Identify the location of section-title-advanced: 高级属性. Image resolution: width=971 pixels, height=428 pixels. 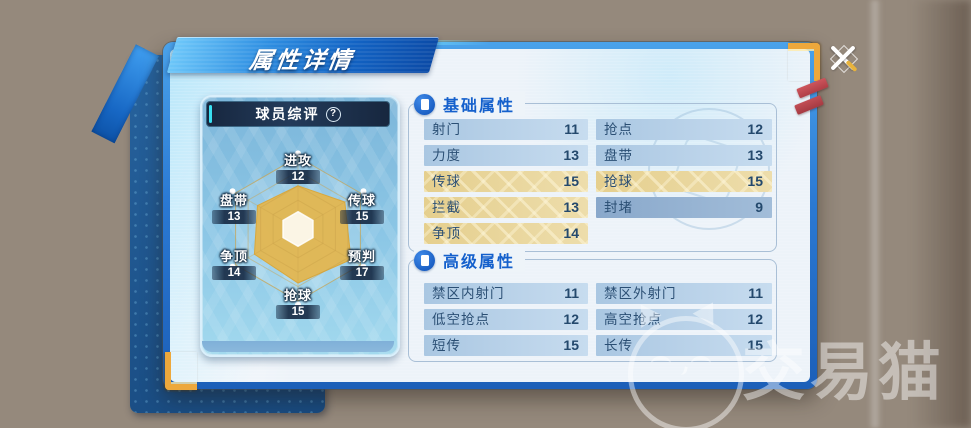
(479, 262).